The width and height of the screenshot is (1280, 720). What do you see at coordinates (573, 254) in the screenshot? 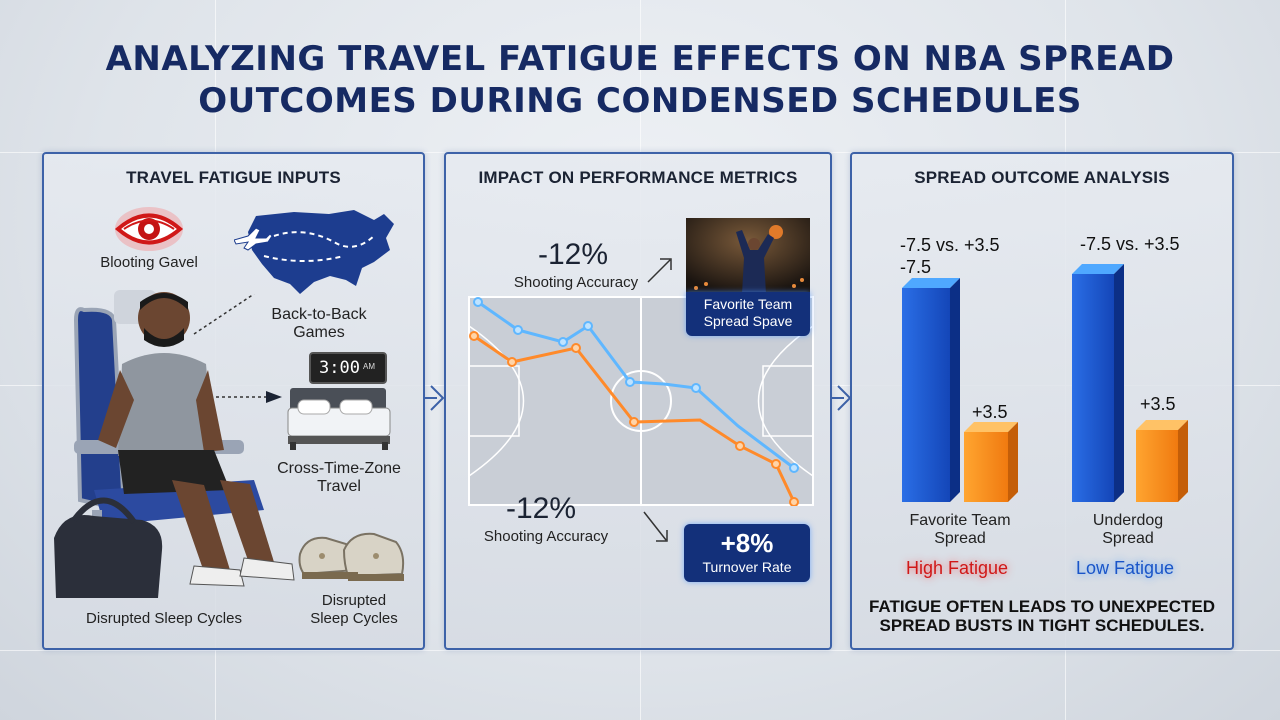
I see `top-percent-value: -12%` at bounding box center [573, 254].